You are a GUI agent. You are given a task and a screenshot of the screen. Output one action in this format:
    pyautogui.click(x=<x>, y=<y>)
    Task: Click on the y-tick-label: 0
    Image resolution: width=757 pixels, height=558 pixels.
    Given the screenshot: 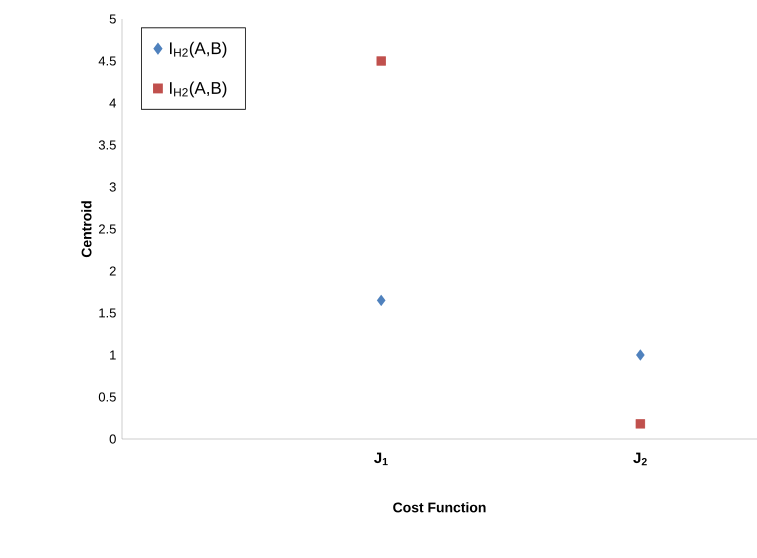 What is the action you would take?
    pyautogui.click(x=113, y=439)
    